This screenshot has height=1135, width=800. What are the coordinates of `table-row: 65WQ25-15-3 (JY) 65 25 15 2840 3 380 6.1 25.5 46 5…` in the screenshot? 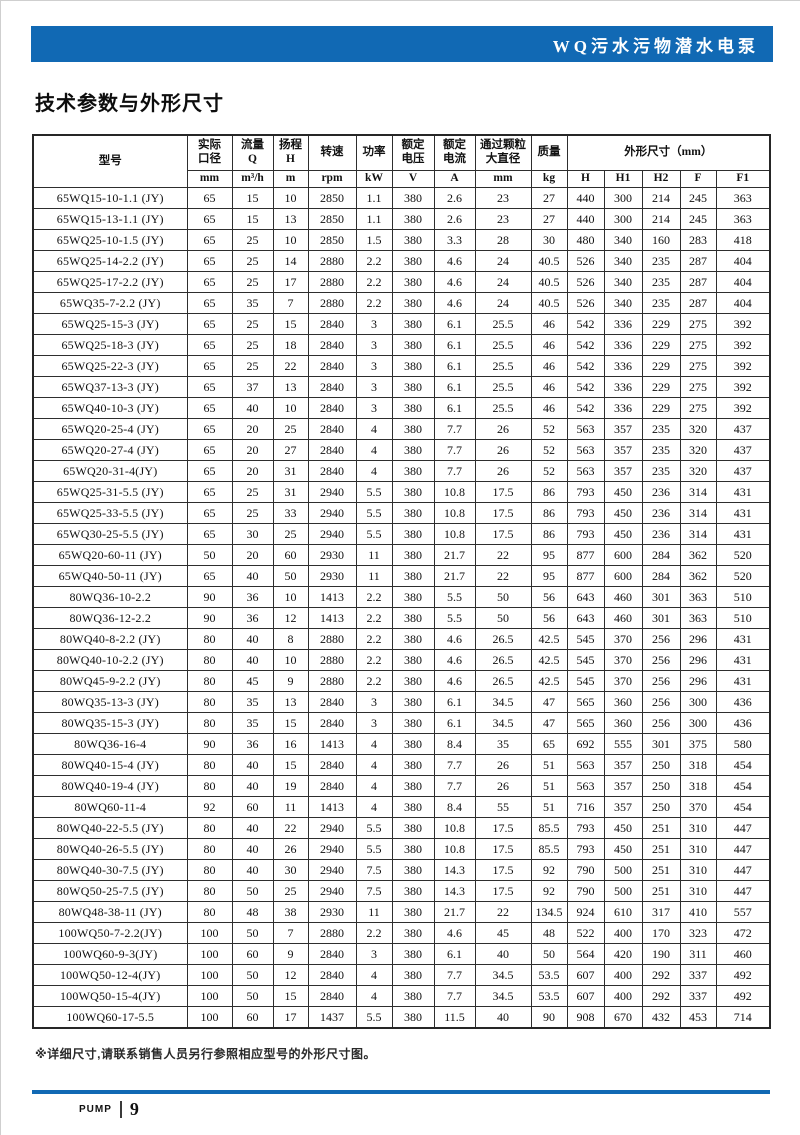 It's located at (401, 324).